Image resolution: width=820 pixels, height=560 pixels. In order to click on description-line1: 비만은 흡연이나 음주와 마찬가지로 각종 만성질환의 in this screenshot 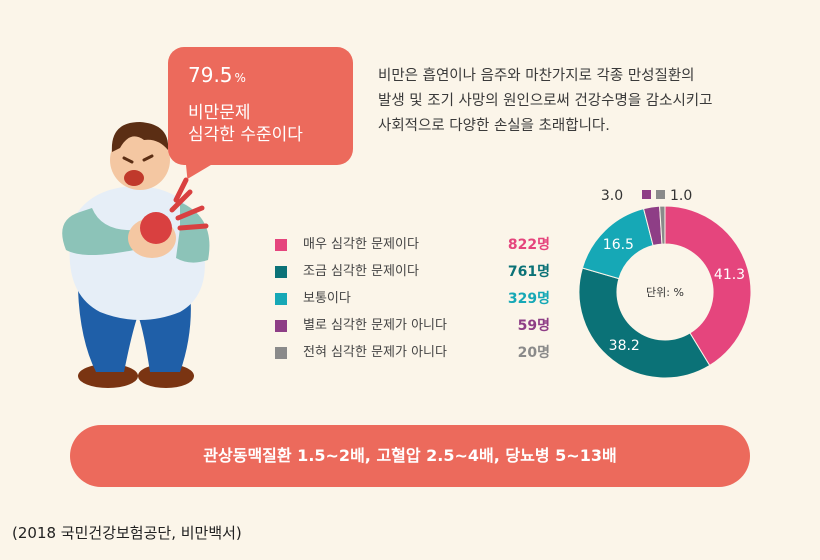, I will do `click(536, 76)`.